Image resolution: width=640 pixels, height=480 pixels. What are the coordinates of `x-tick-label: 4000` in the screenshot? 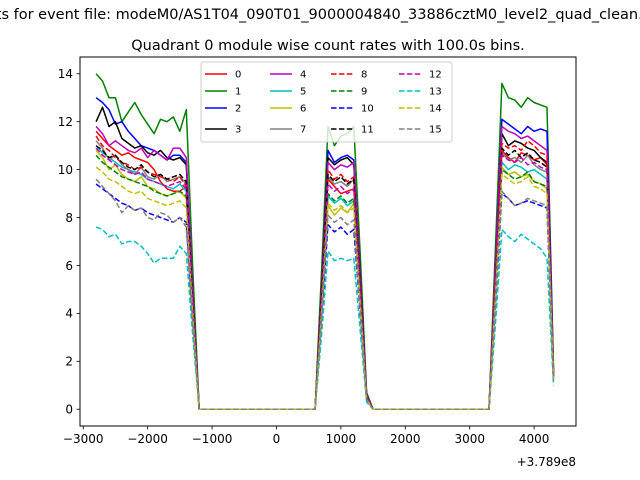 It's located at (534, 439).